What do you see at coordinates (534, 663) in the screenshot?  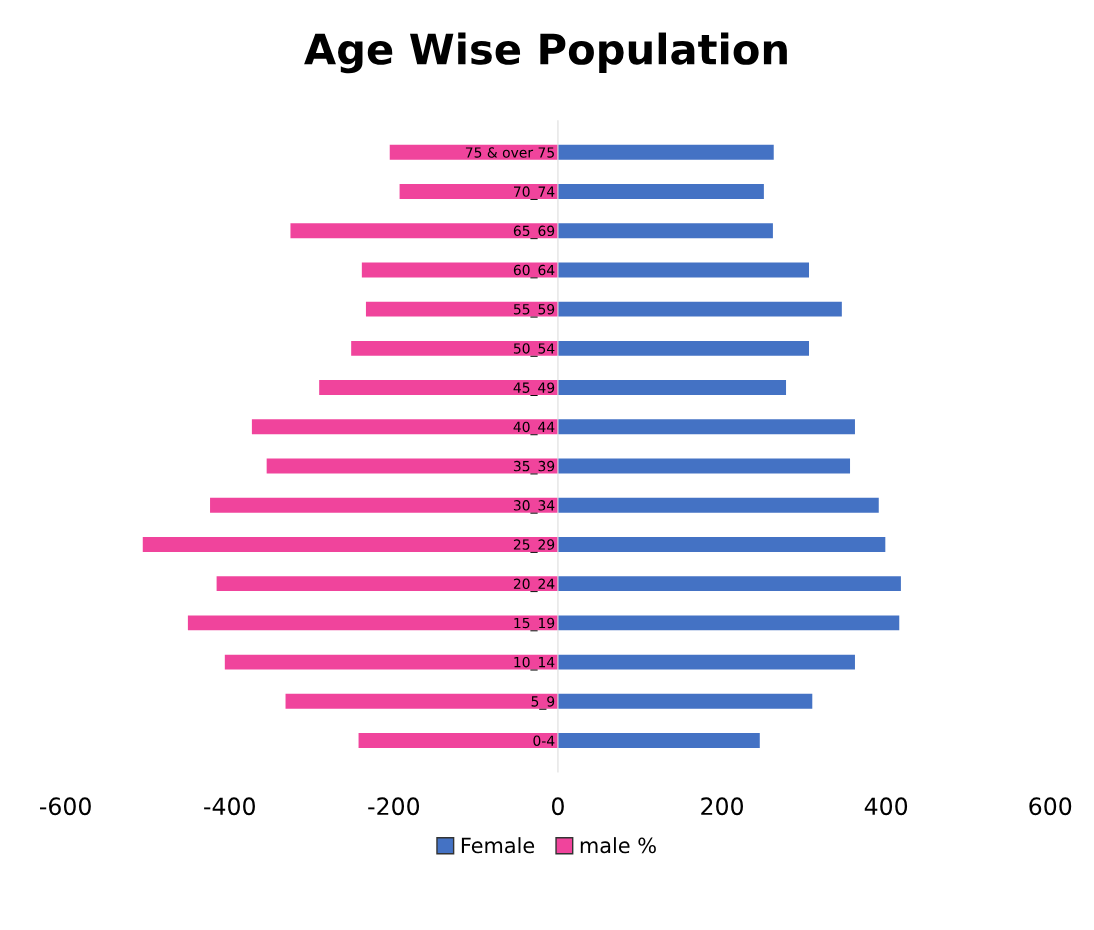 I see `y-tick-label: 10_14` at bounding box center [534, 663].